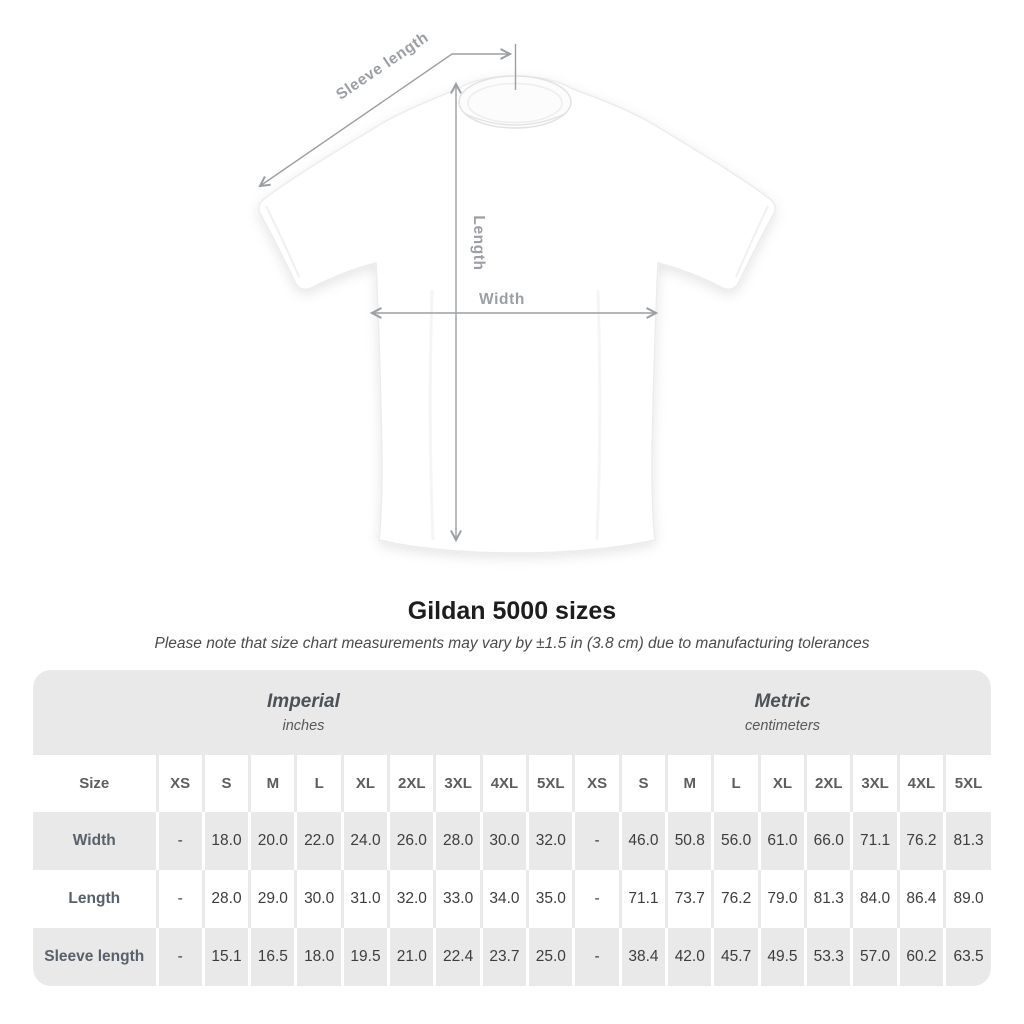 The height and width of the screenshot is (1024, 1024). What do you see at coordinates (95, 957) in the screenshot?
I see `row-label: Sleeve length` at bounding box center [95, 957].